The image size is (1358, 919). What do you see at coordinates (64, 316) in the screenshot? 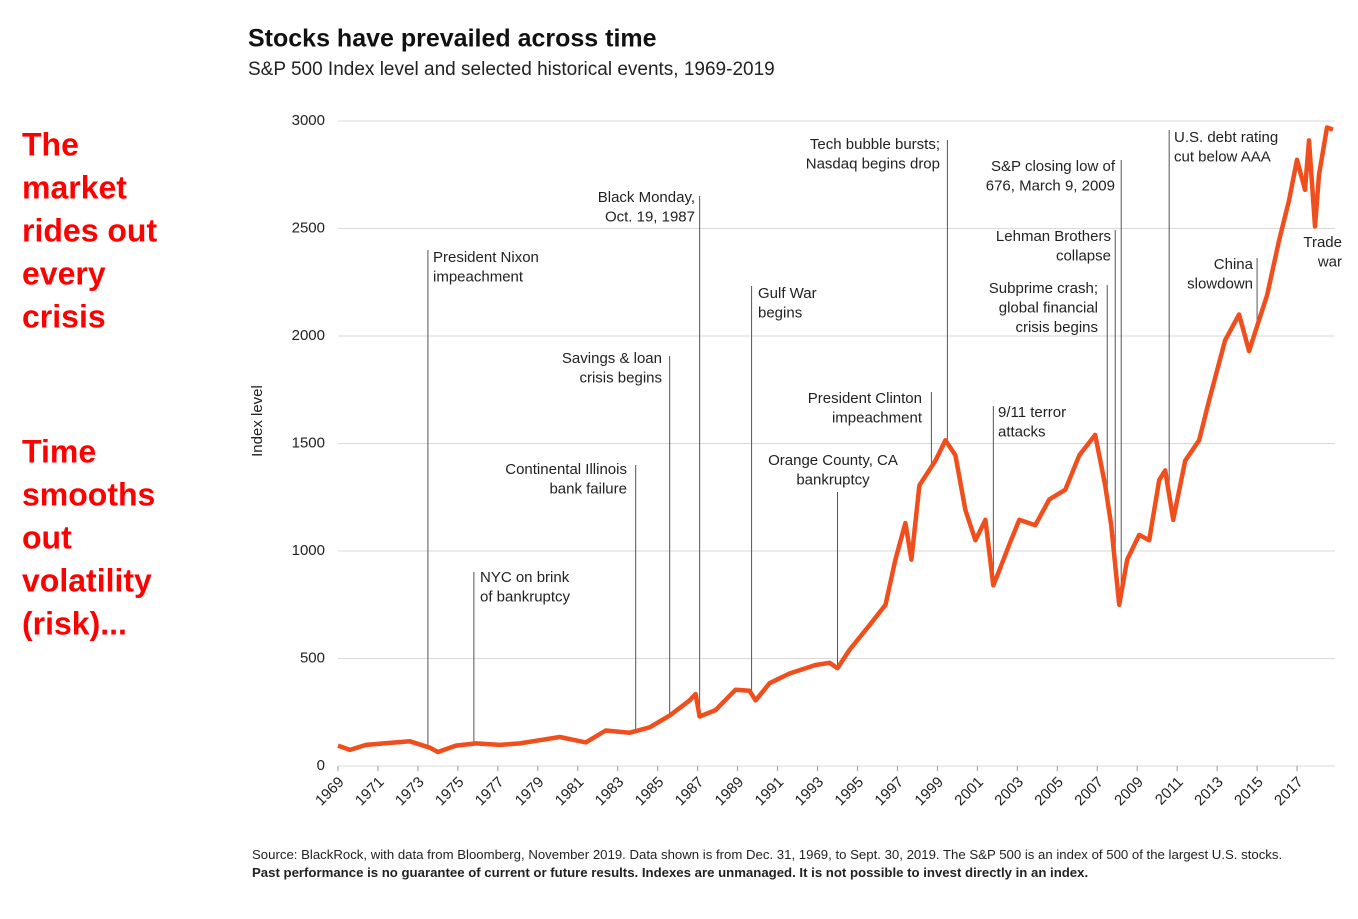
I see `side-note: crisis` at bounding box center [64, 316].